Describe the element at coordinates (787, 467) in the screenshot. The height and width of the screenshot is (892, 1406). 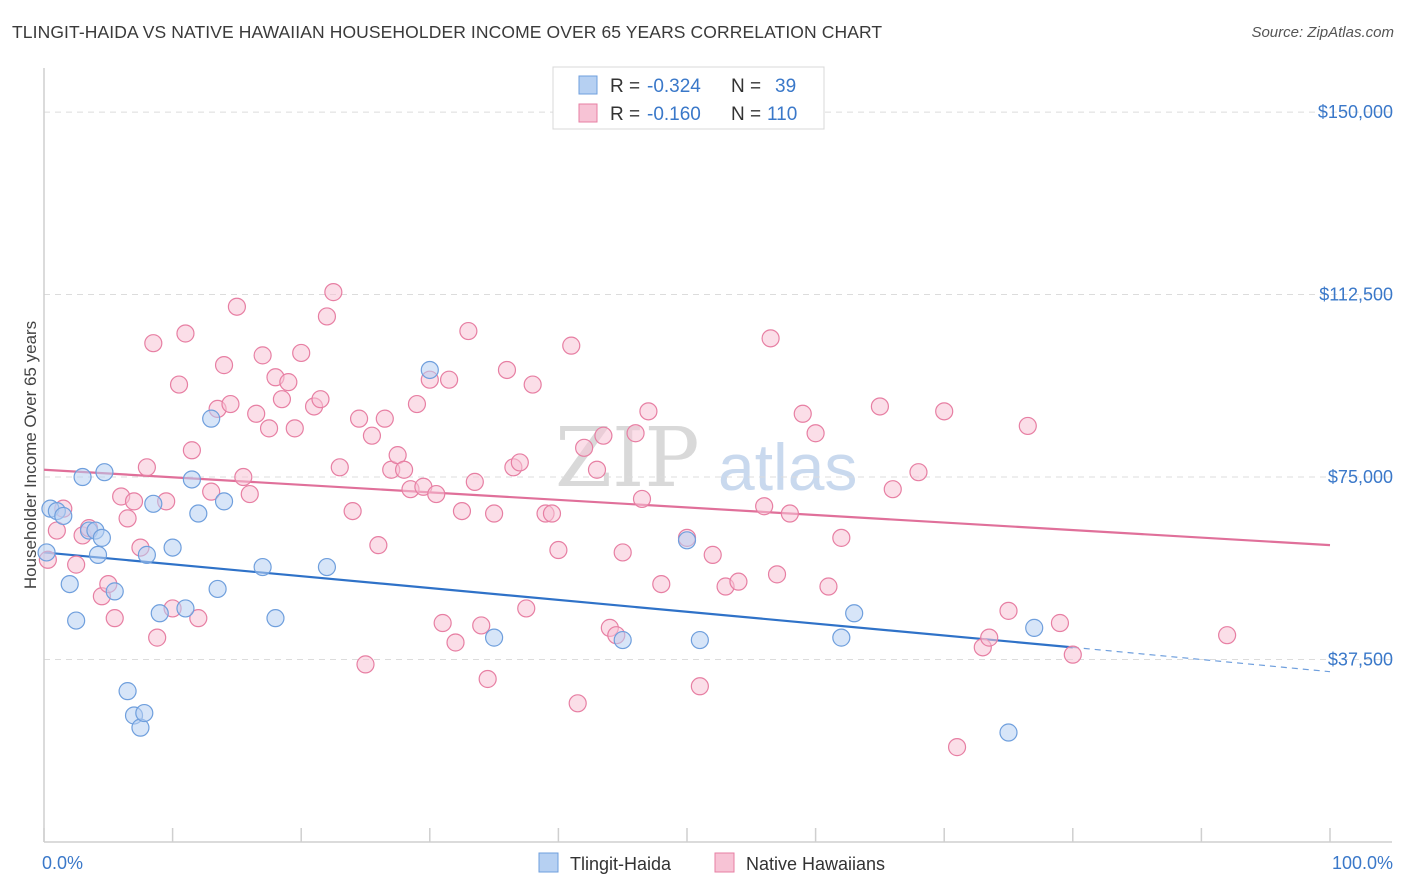
I see `watermark-atlas: atlas` at that location.